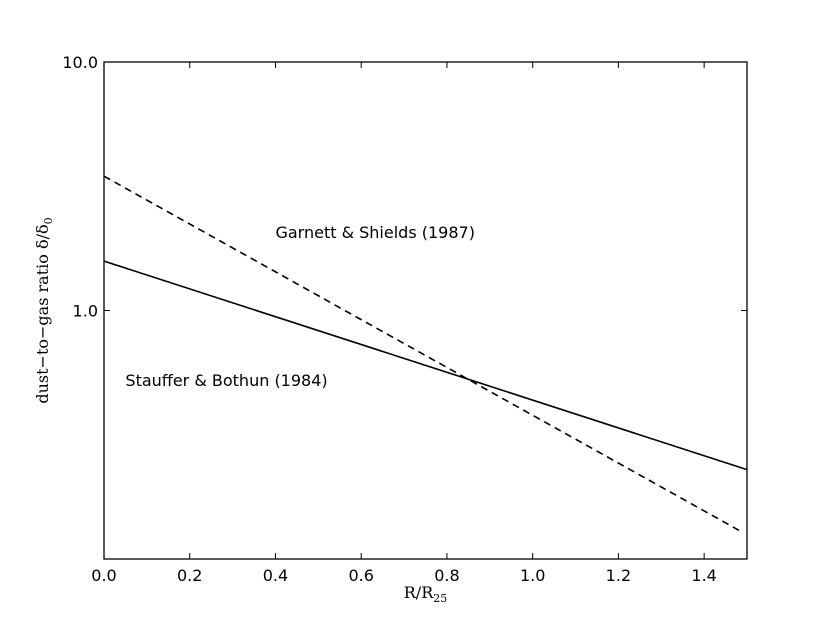  Describe the element at coordinates (226, 380) in the screenshot. I see `annotation-label: Stauffer & Bothun (1984)` at that location.